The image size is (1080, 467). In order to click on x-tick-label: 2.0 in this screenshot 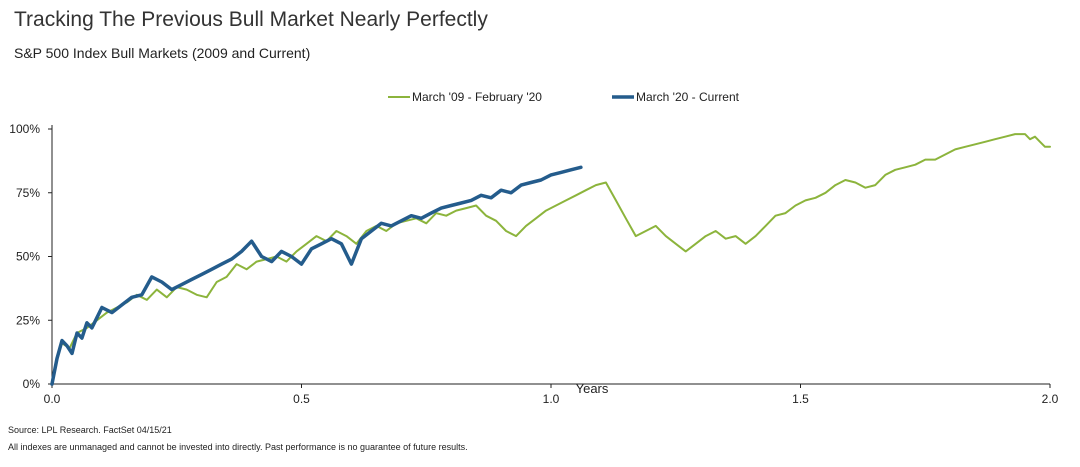, I will do `click(1050, 399)`.